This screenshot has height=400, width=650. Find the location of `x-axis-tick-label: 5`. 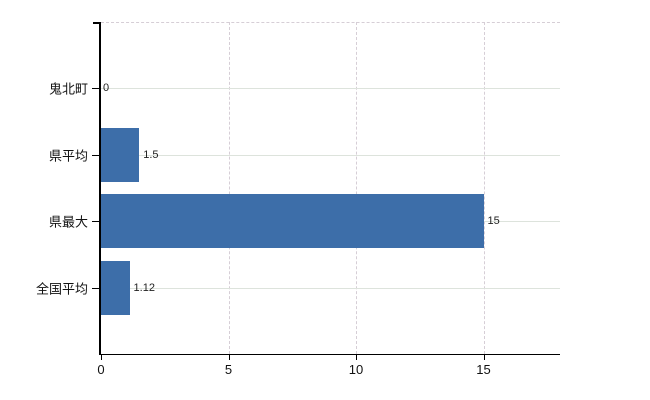

x-axis-tick-label: 5 is located at coordinates (228, 369).